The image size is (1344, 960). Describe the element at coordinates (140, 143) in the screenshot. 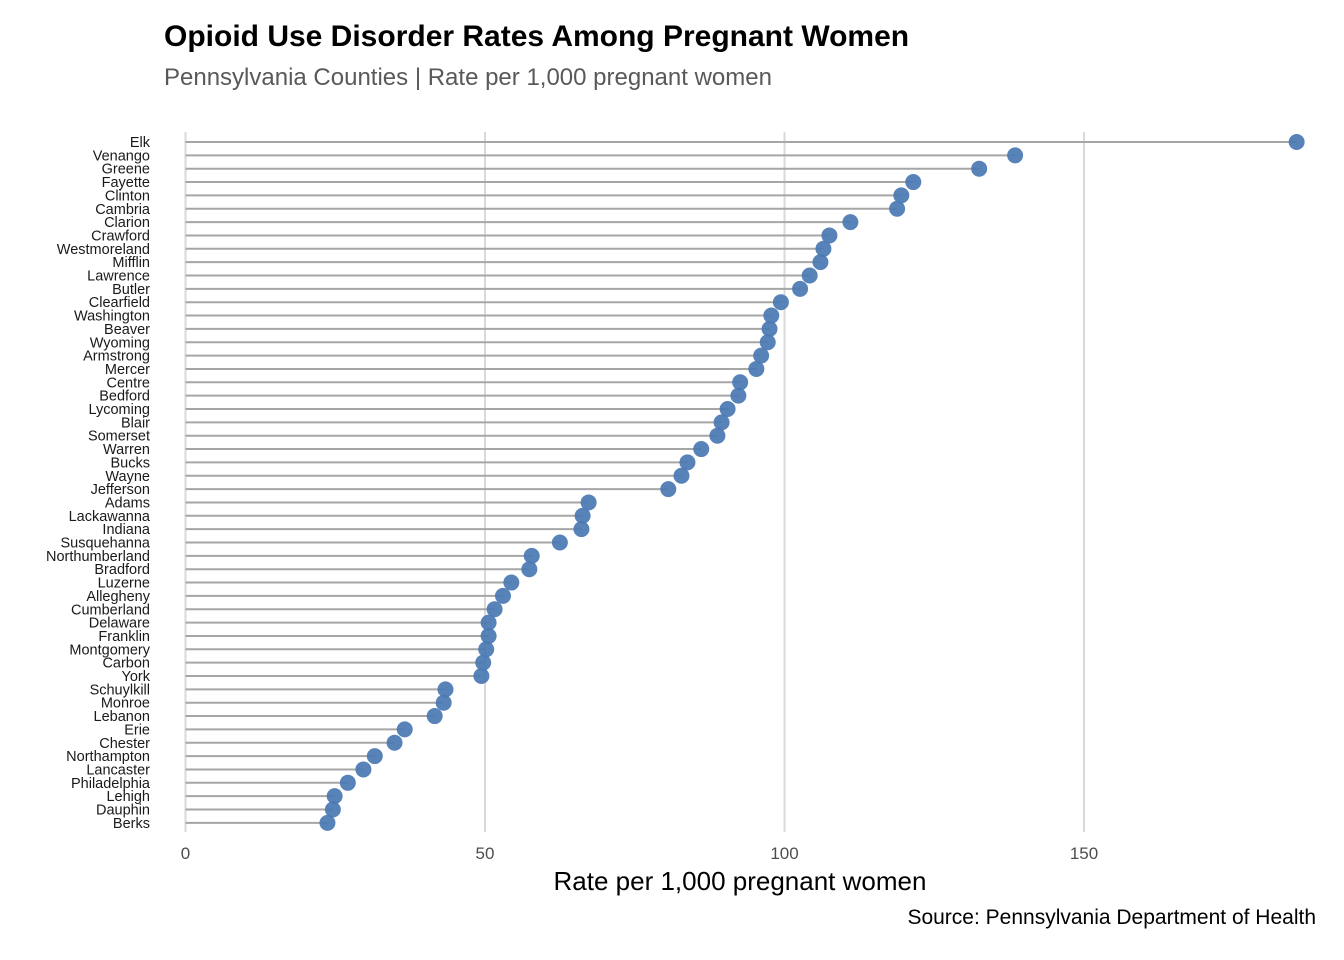

I see `y-category-label: Elk` at that location.